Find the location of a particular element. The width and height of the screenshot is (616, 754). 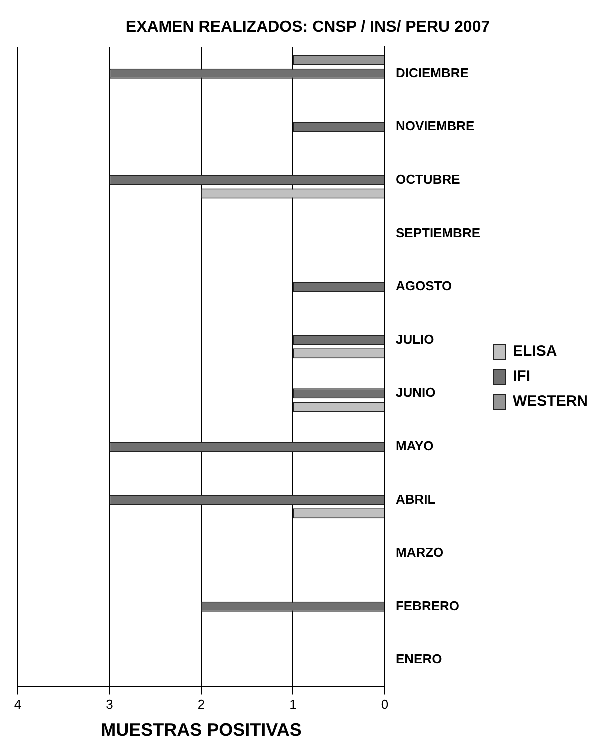

x-axis-title: MUESTRAS POSITIVAS is located at coordinates (201, 730).